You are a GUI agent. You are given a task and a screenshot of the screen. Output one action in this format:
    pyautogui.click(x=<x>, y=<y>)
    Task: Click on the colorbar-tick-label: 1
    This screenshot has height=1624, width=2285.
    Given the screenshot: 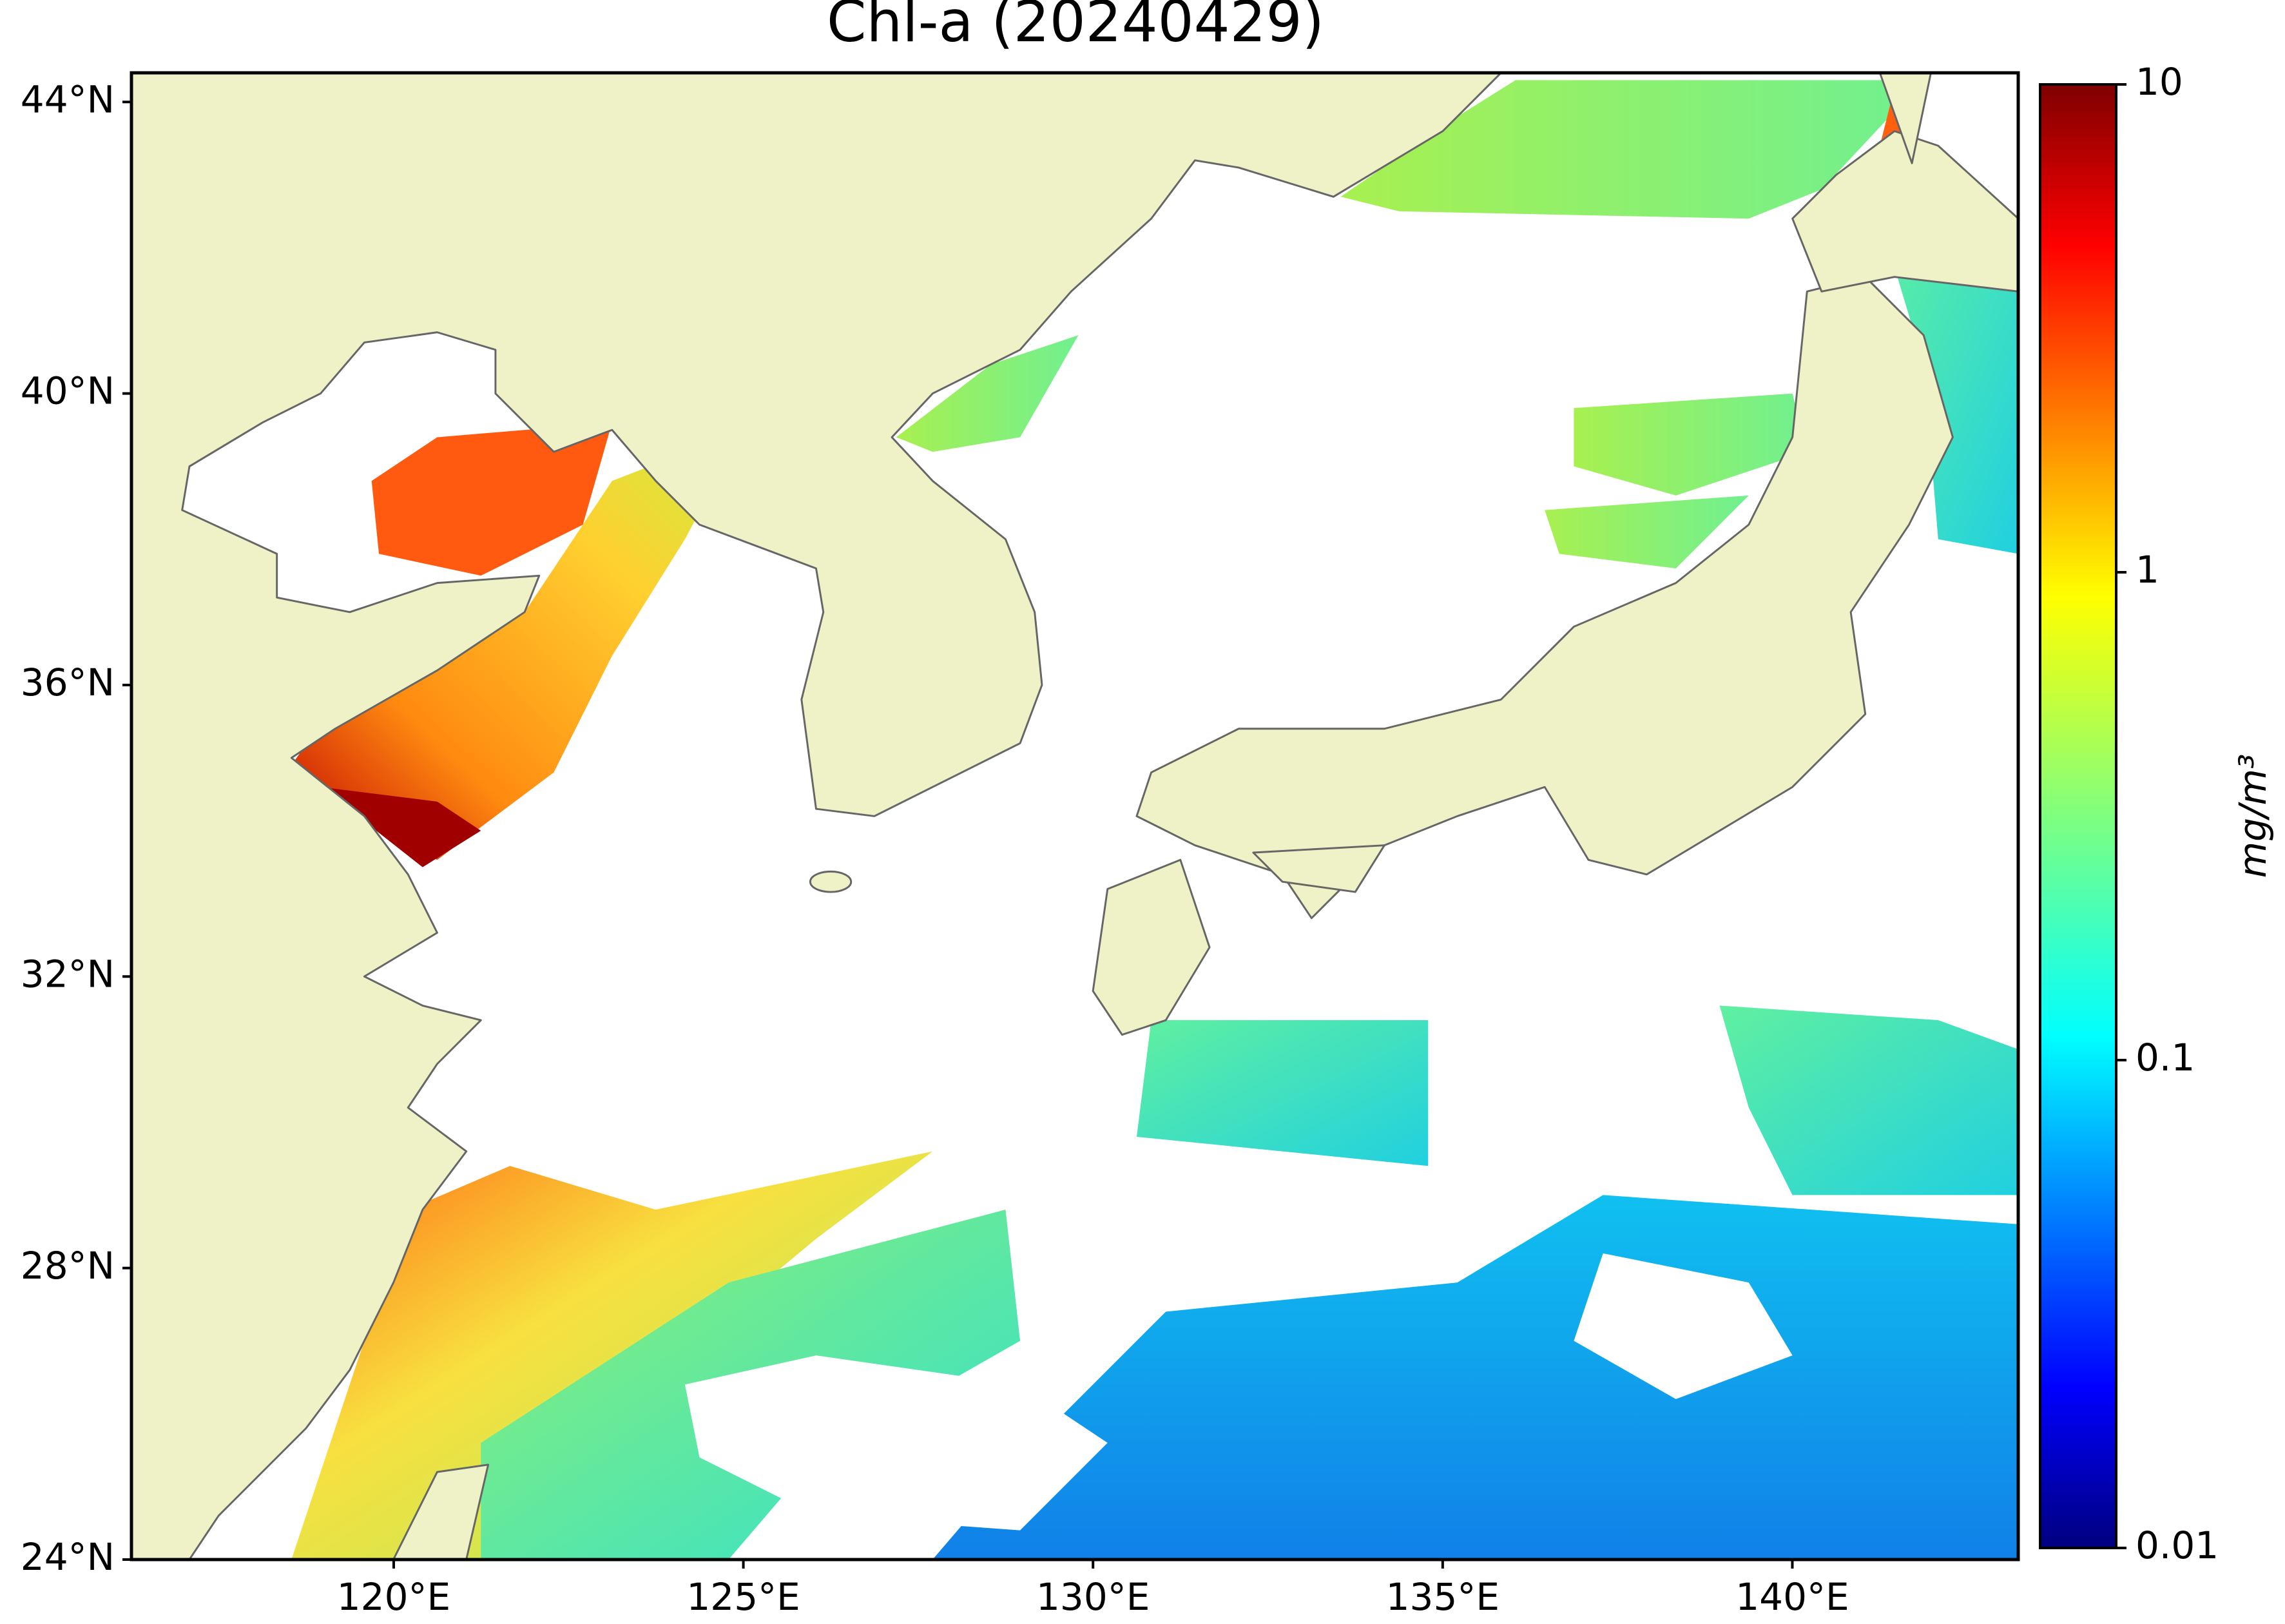 What is the action you would take?
    pyautogui.click(x=2147, y=570)
    